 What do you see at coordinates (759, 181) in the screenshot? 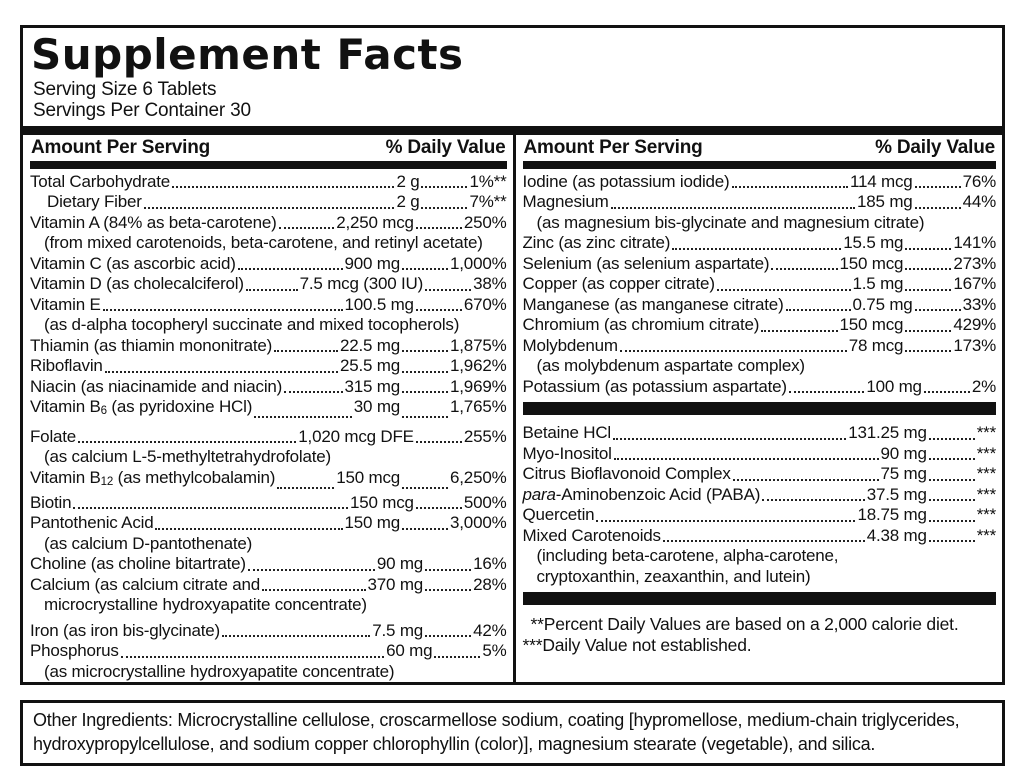
I see `table-row: Iodine (as potassium iodide) 114 mcg 76%` at bounding box center [759, 181].